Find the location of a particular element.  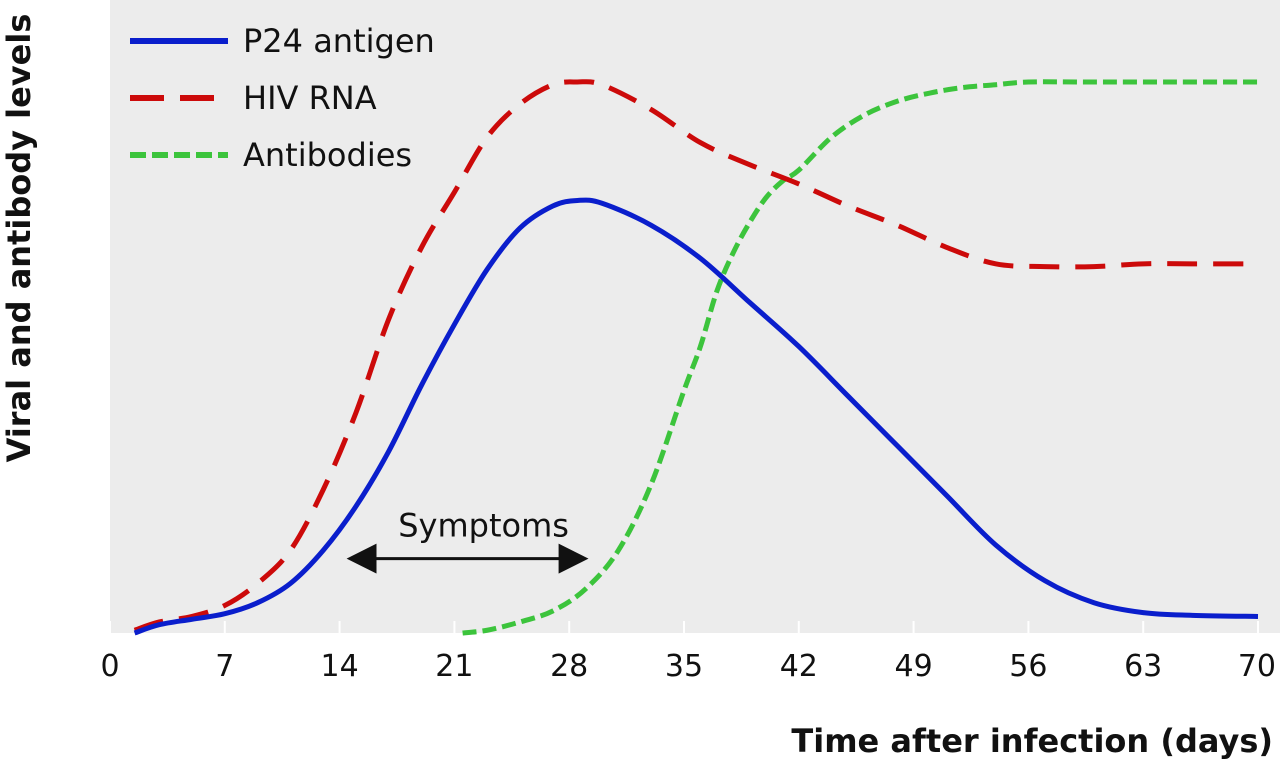

x-axis-title: Time after infection (days) is located at coordinates (1032, 741).